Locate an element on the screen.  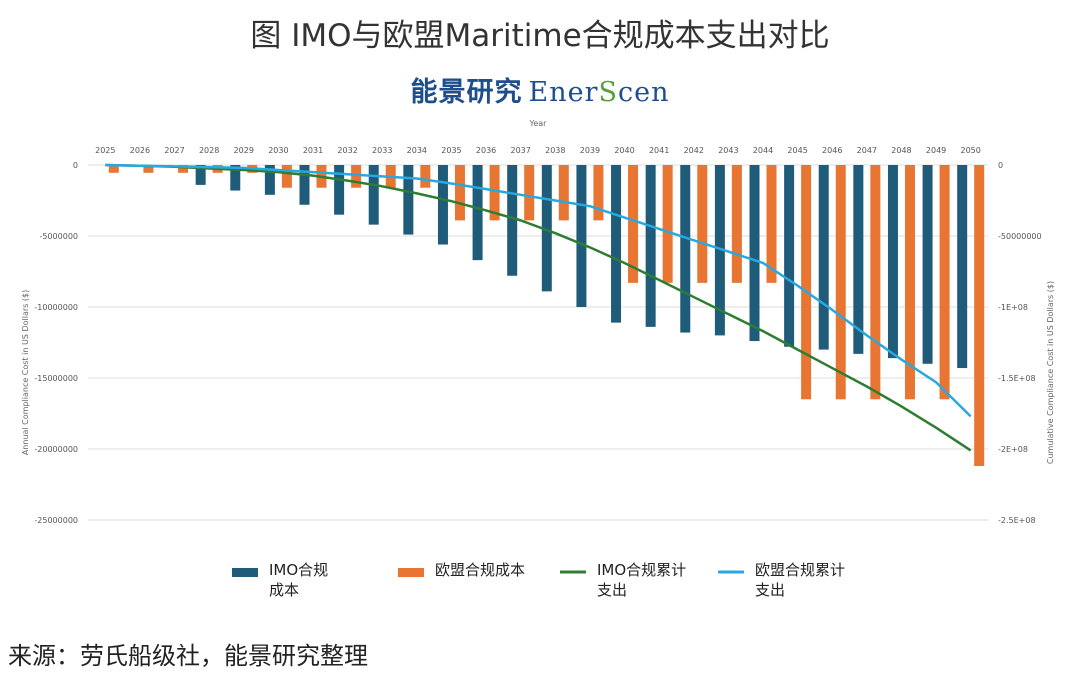
y-tick-label: -25000000 is located at coordinates (56, 520).